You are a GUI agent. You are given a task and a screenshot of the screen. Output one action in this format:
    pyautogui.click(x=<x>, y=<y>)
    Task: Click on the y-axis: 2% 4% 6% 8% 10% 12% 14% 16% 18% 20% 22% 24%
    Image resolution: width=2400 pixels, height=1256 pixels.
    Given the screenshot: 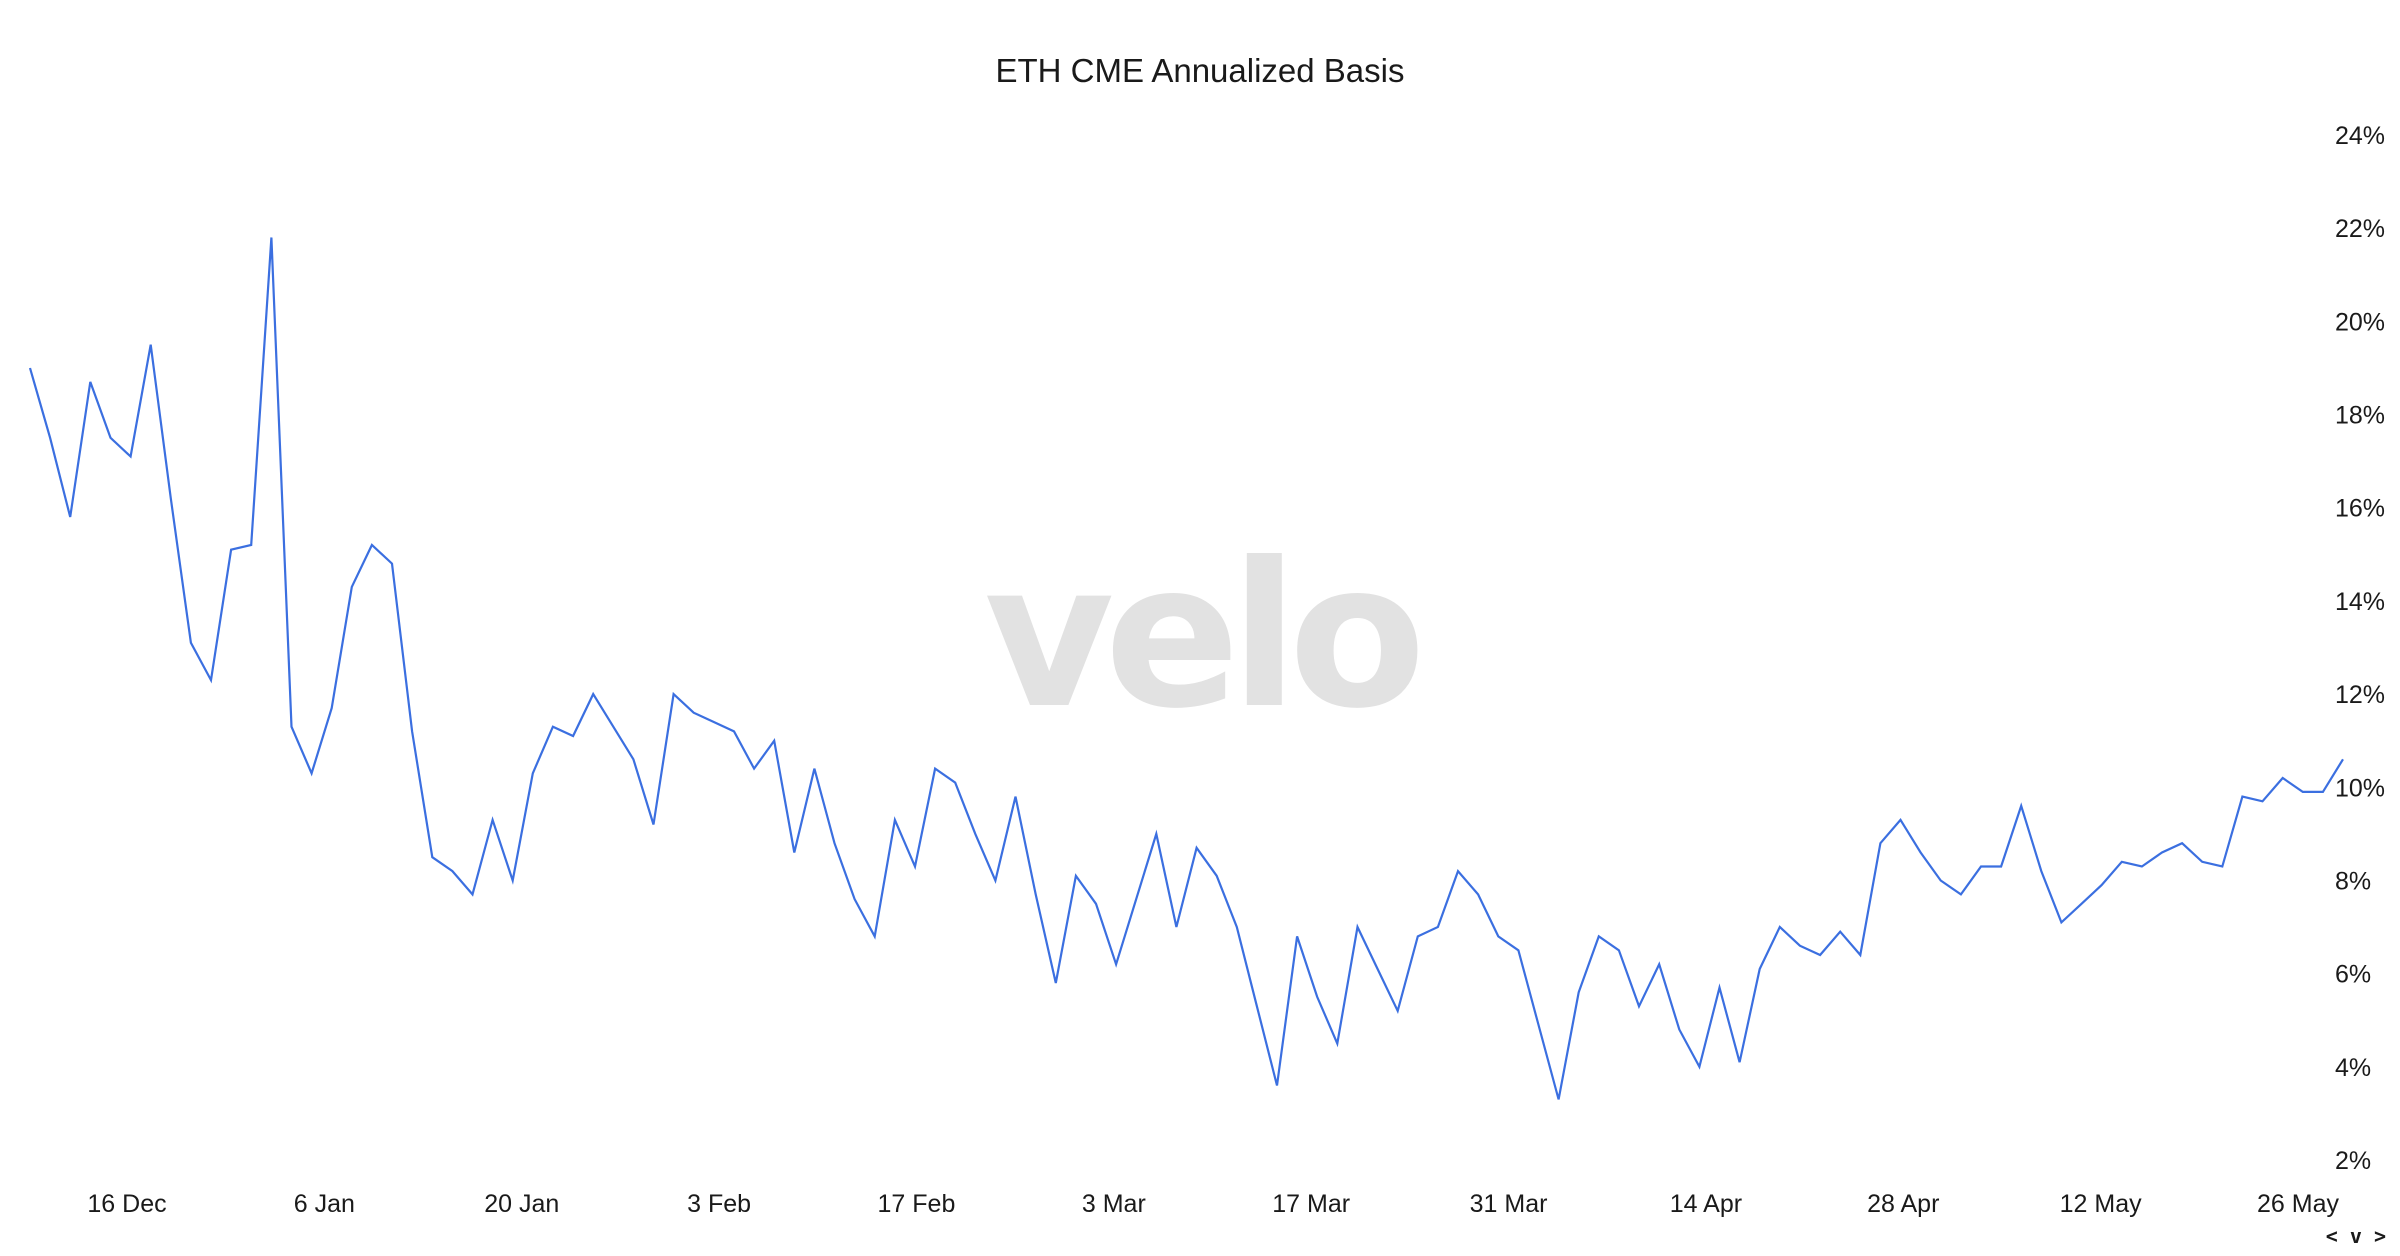 What is the action you would take?
    pyautogui.click(x=2360, y=648)
    